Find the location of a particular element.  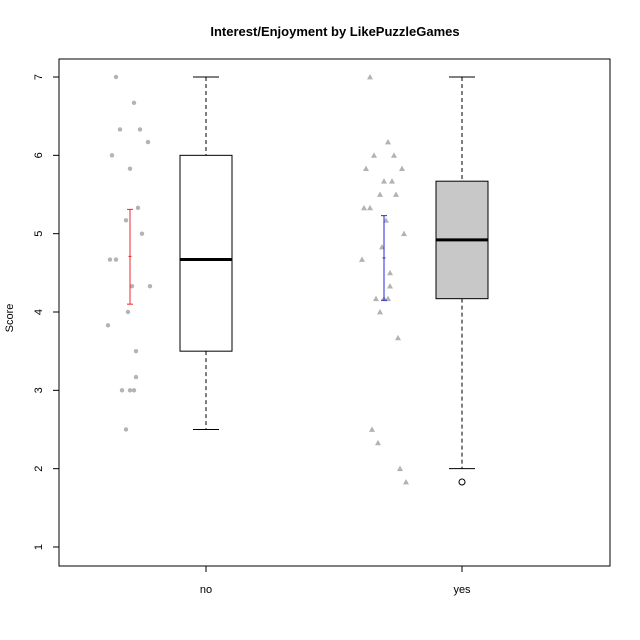

y-tick-label: 2 is located at coordinates (39, 469).